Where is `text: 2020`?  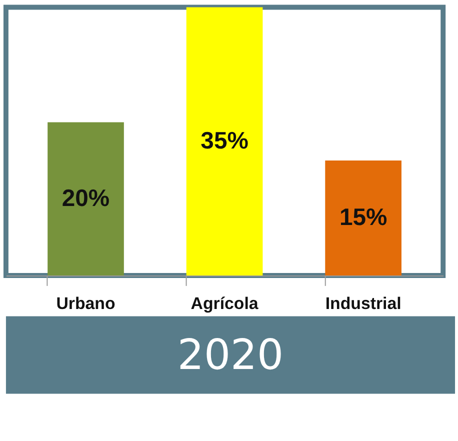
text: 2020 is located at coordinates (230, 354).